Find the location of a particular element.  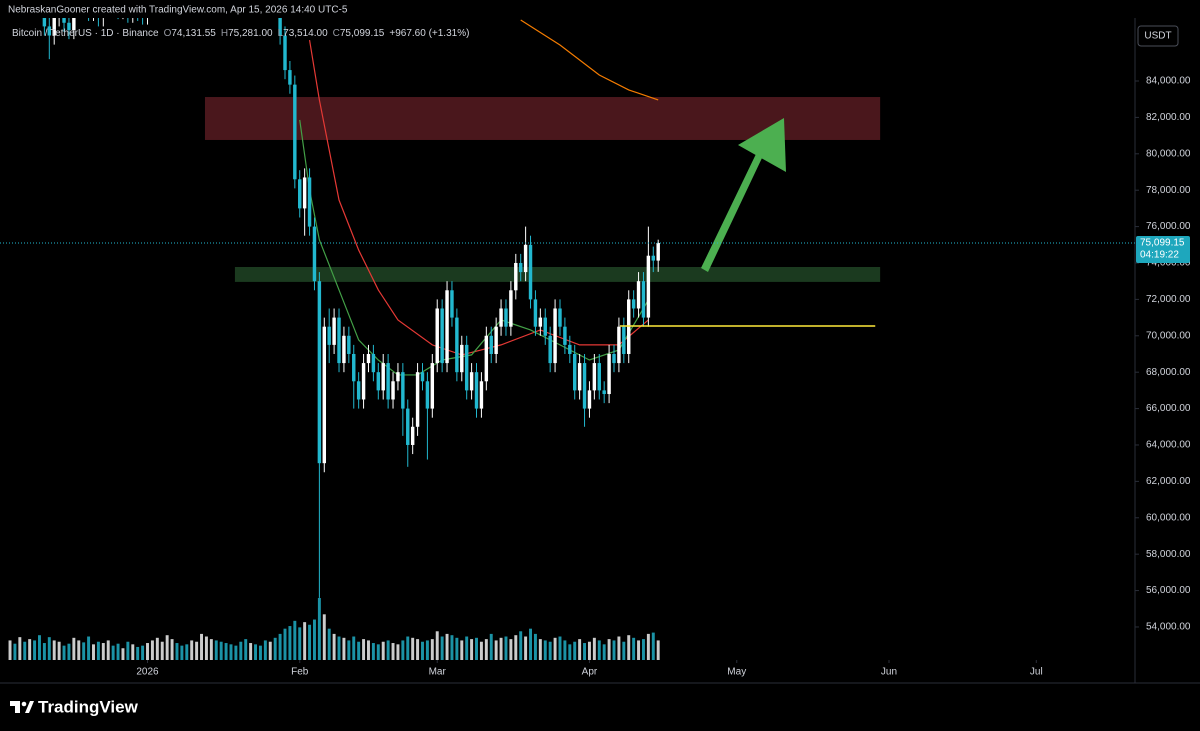

currency-box is located at coordinates (1158, 36).